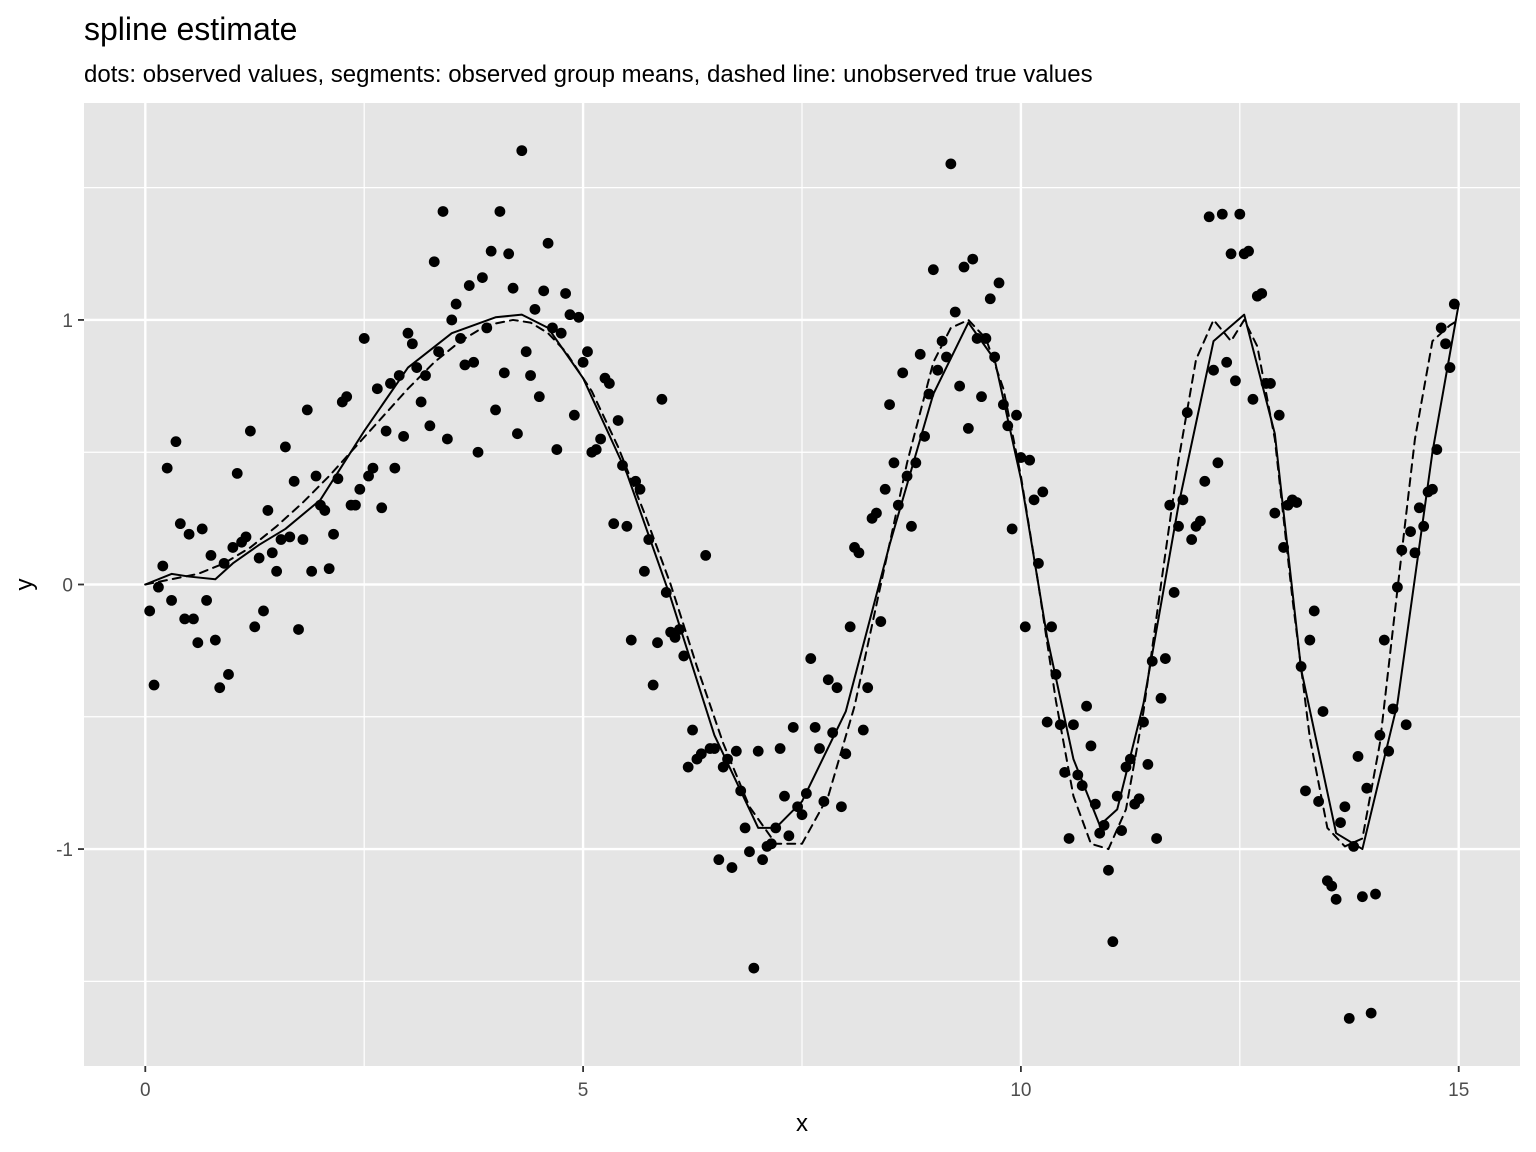 The height and width of the screenshot is (1152, 1536). Describe the element at coordinates (67, 321) in the screenshot. I see `y-tick-label: 1` at that location.